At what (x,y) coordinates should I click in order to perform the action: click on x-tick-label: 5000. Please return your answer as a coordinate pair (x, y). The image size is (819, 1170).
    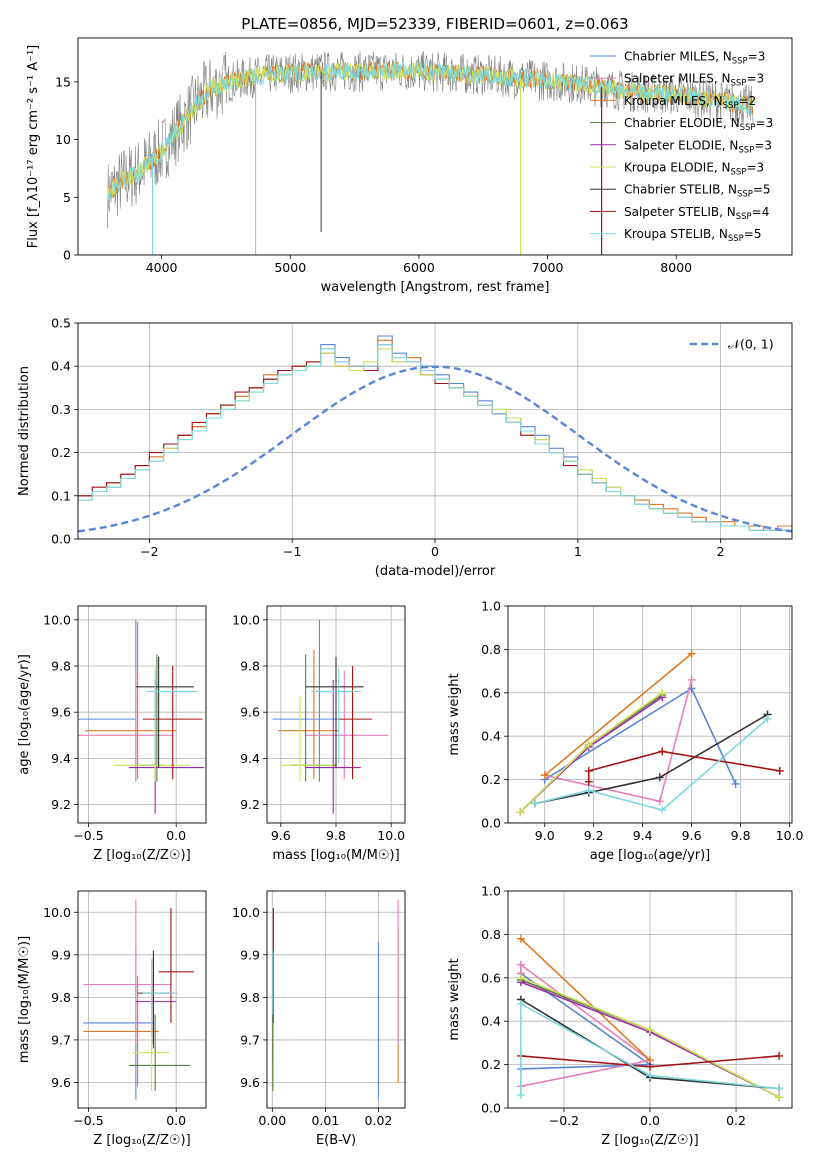
    Looking at the image, I should click on (290, 267).